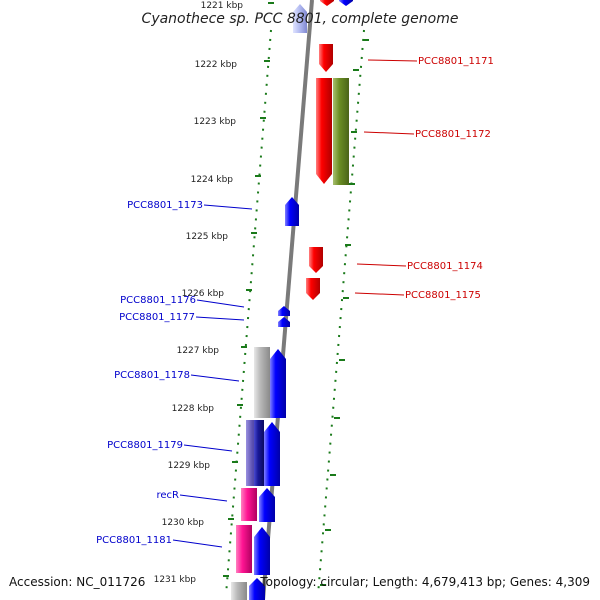 This screenshot has width=600, height=600. Describe the element at coordinates (222, 6) in the screenshot. I see `ruler-tick-label: 1221 kbp` at that location.